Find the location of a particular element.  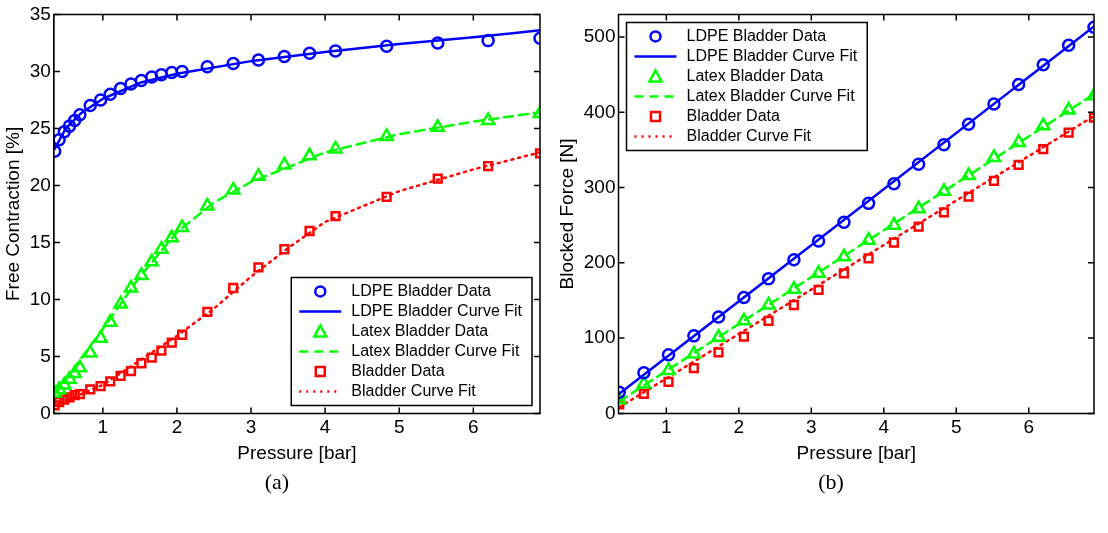

legend-label: Latex Bladder Curve Fit is located at coordinates (771, 95).